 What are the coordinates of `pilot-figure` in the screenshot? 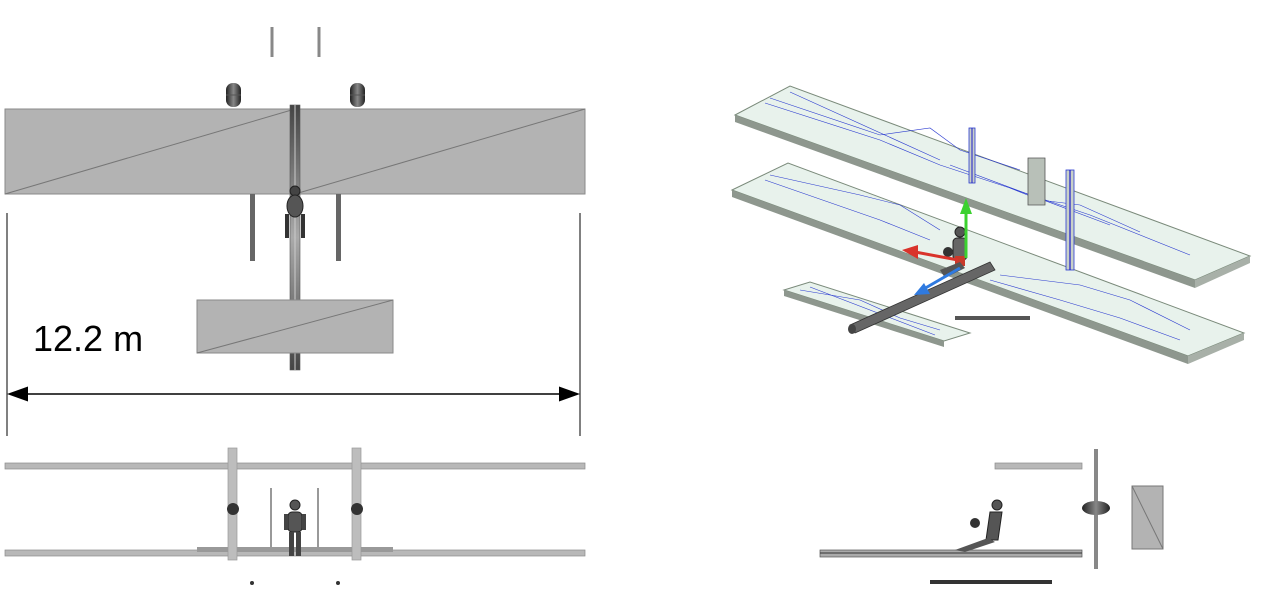 It's located at (295, 211).